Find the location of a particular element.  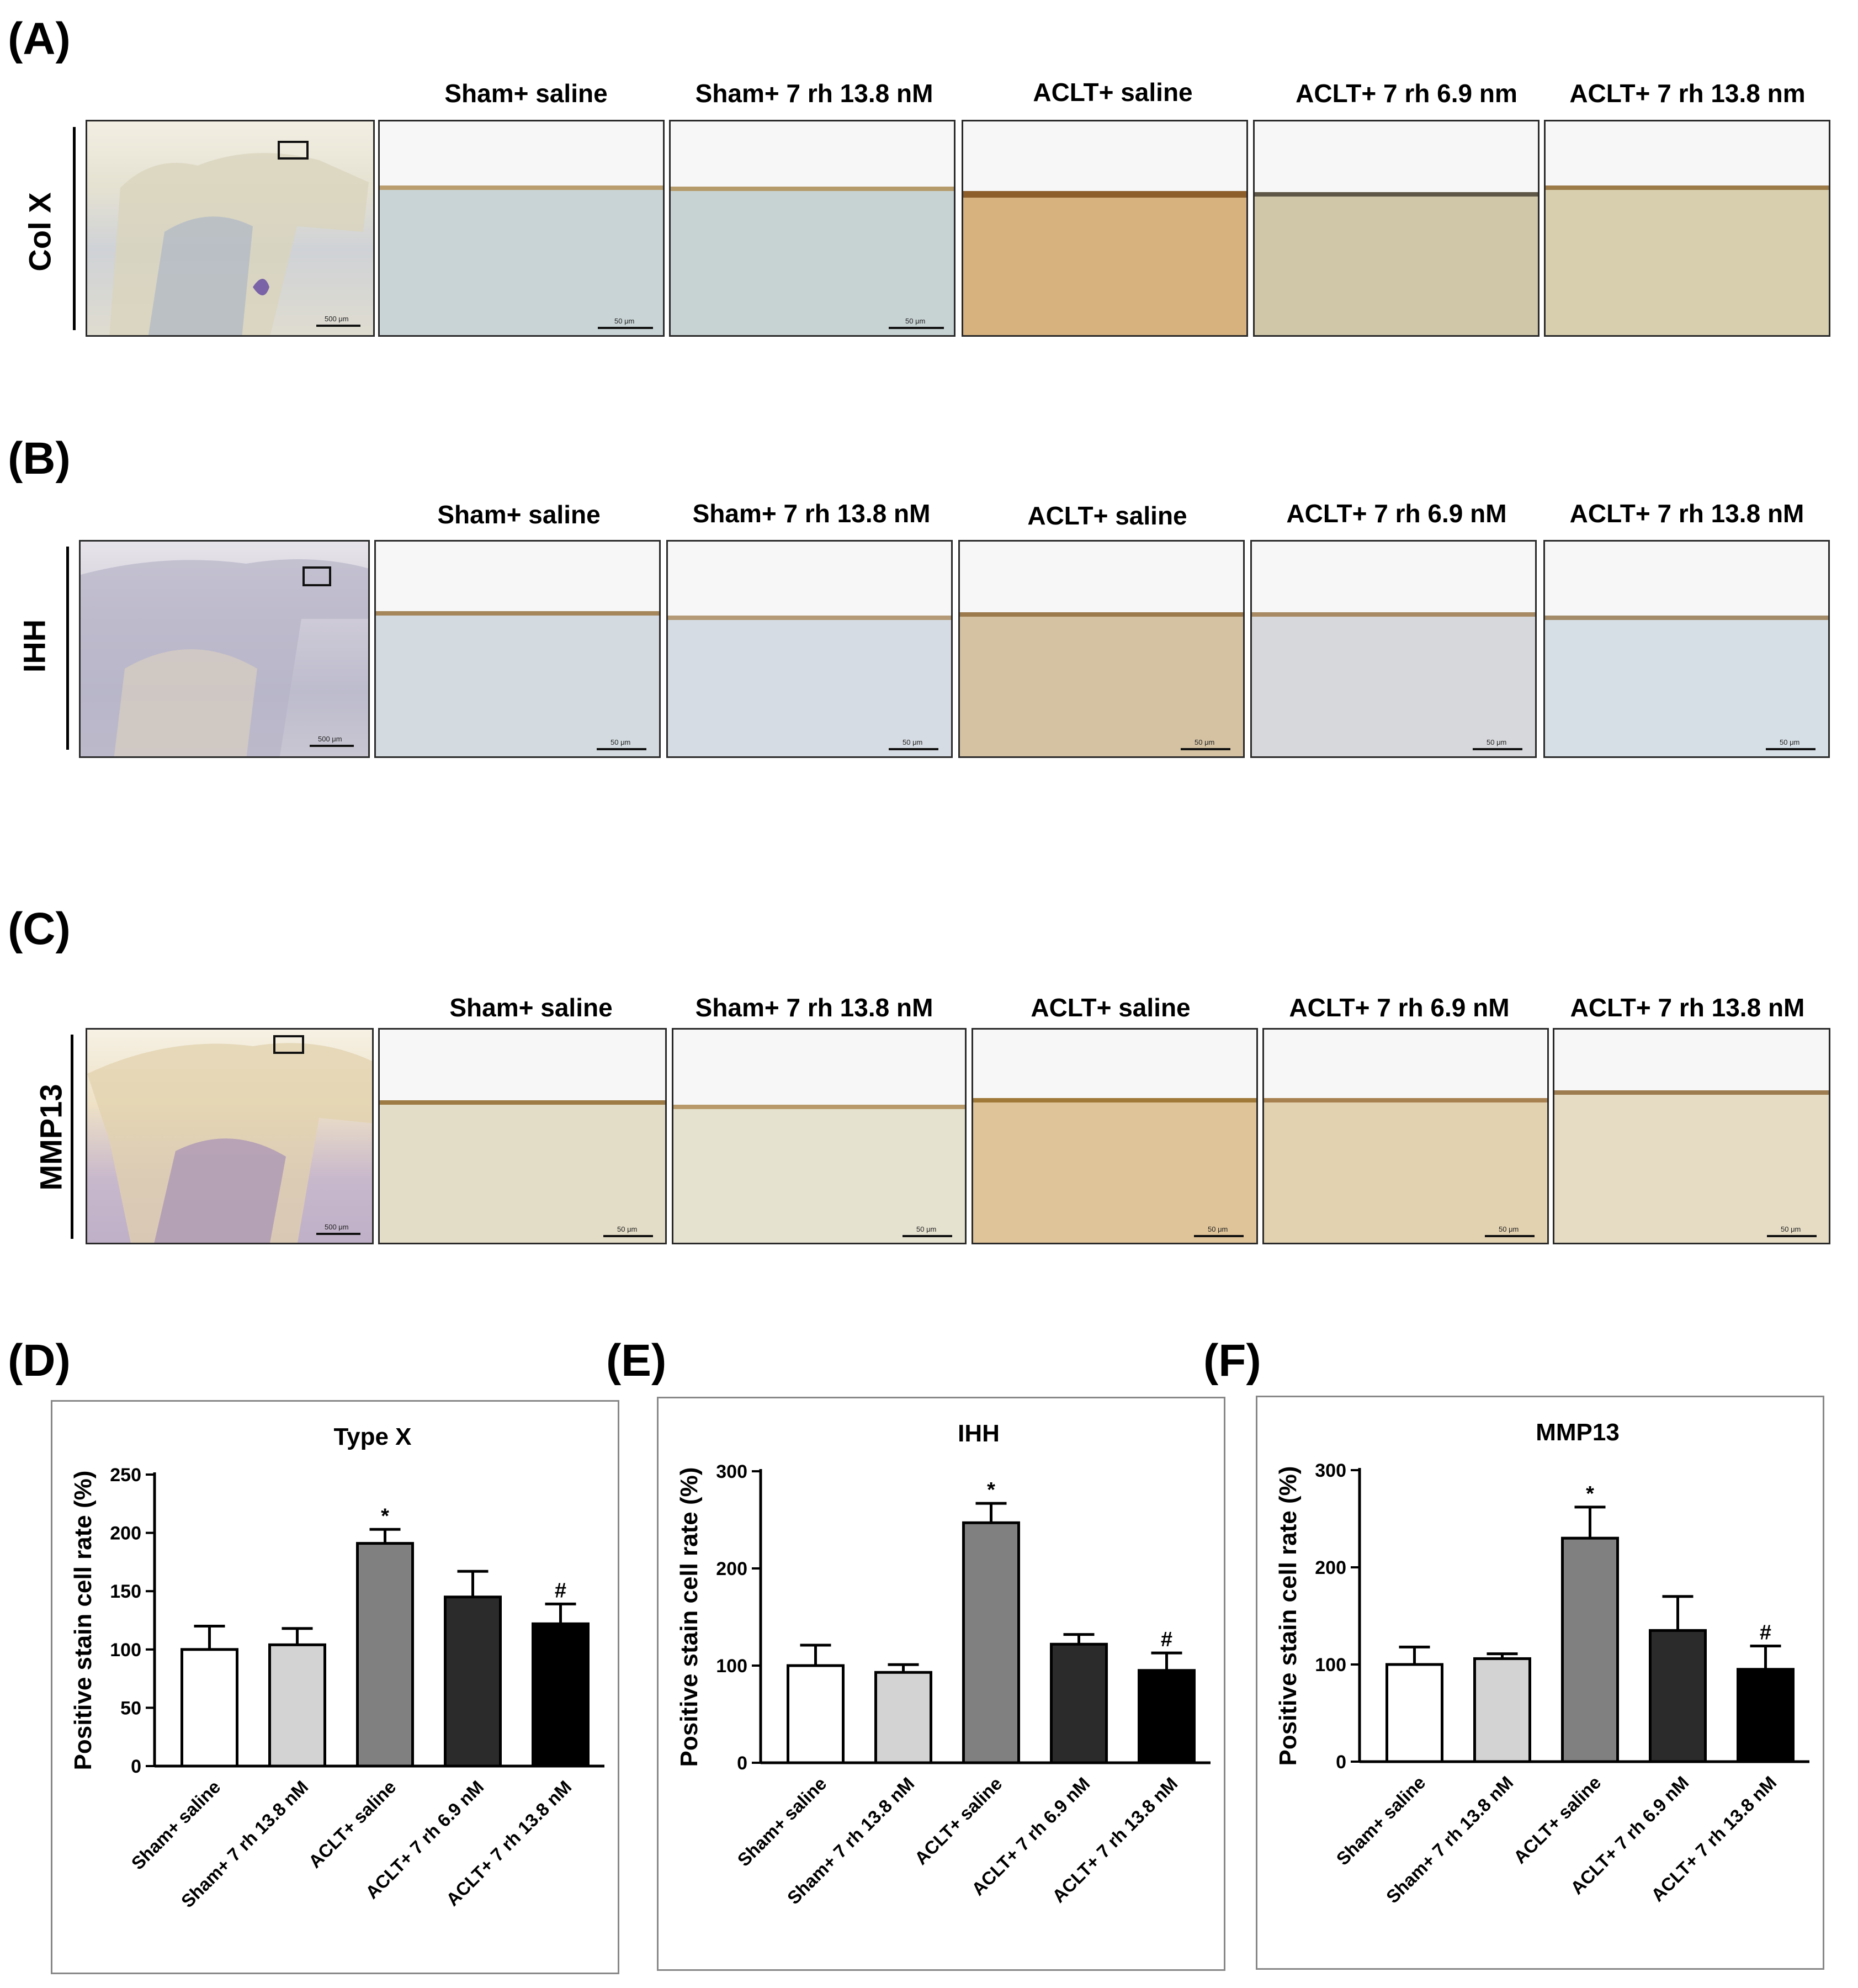

tissue-a3 is located at coordinates (1105, 264).